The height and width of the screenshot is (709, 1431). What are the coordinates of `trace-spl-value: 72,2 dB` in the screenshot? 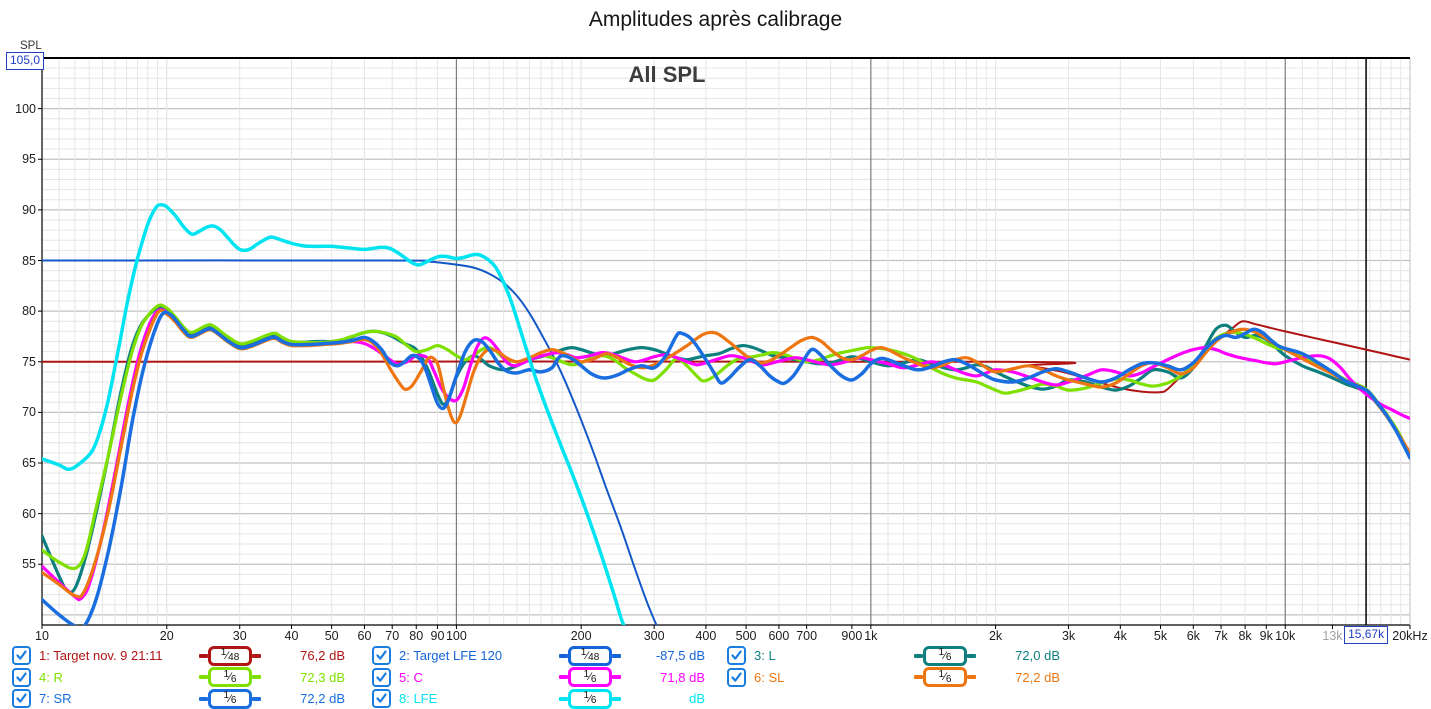 It's located at (322, 698).